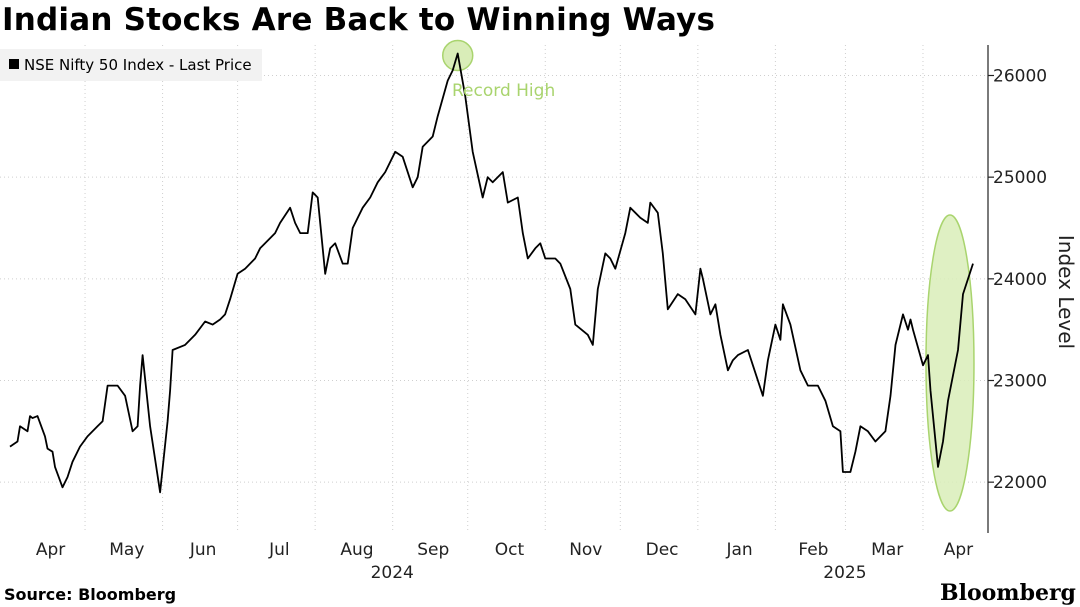  What do you see at coordinates (887, 550) in the screenshot?
I see `x-tick-label: Mar` at bounding box center [887, 550].